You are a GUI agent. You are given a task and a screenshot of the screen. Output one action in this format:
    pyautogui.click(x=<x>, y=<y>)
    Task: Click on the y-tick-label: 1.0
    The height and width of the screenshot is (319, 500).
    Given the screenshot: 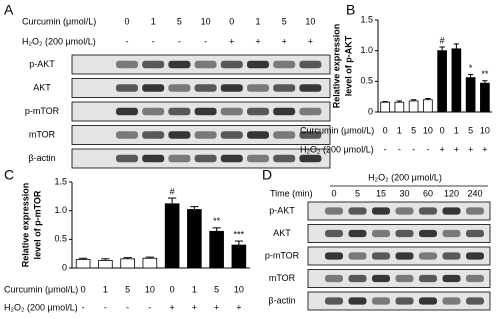 What is the action you would take?
    pyautogui.click(x=60, y=210)
    